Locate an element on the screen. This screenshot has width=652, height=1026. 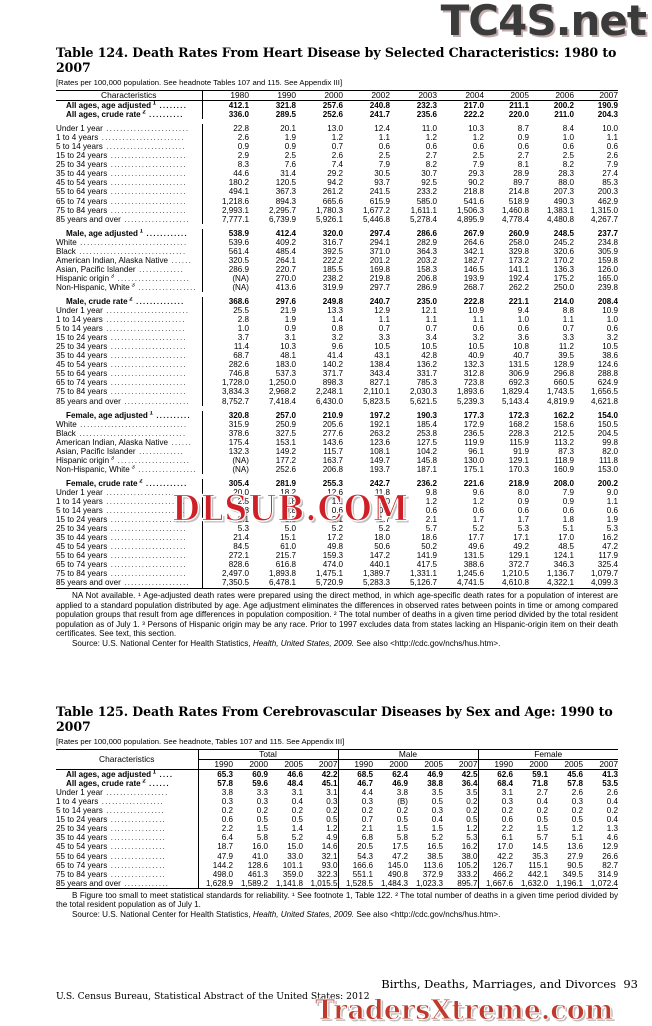
row-label-text: Under 1 year is located at coordinates (79, 311).